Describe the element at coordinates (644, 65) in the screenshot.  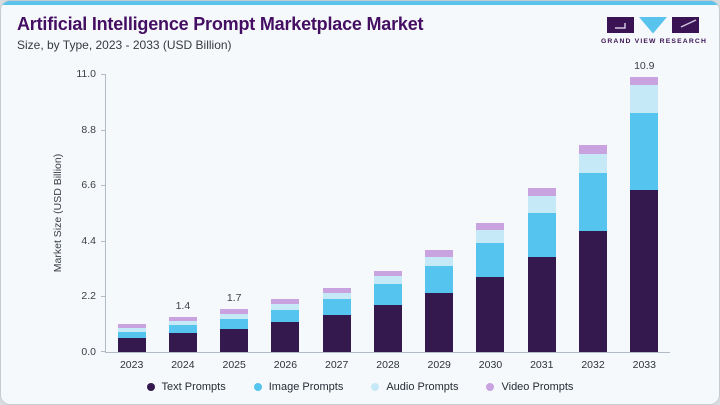
I see `bar-value-label-2033: 10.9` at that location.